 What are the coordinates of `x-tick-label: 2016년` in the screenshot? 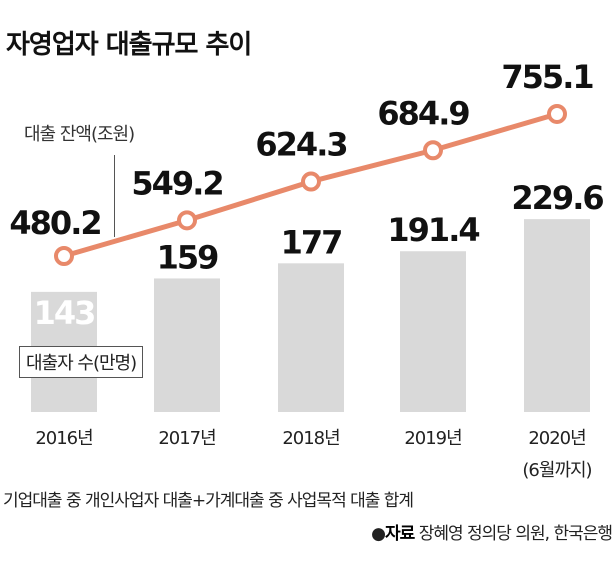 It's located at (63, 438).